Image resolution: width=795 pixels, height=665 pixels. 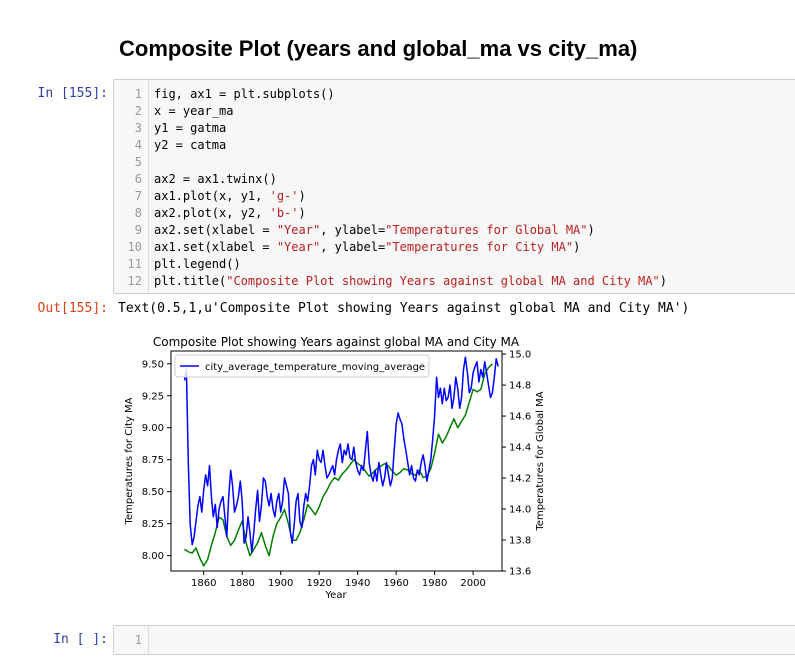 I want to click on x-tick-label: 1980, so click(x=434, y=583).